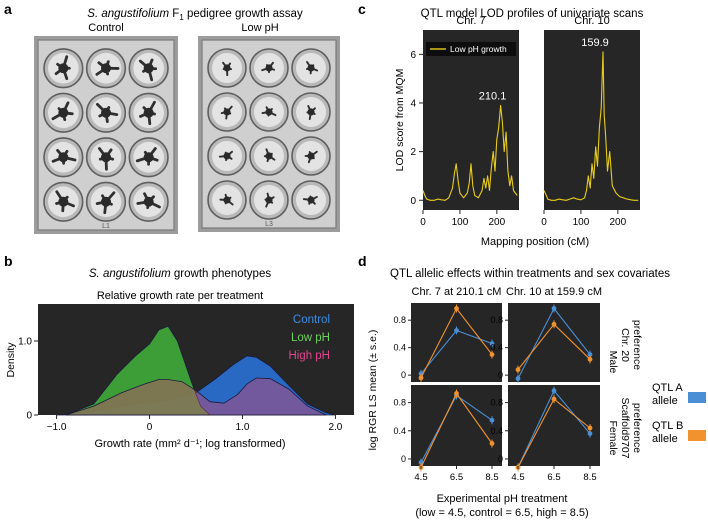  Describe the element at coordinates (413, 201) in the screenshot. I see `lod-ytick-label: 0` at that location.